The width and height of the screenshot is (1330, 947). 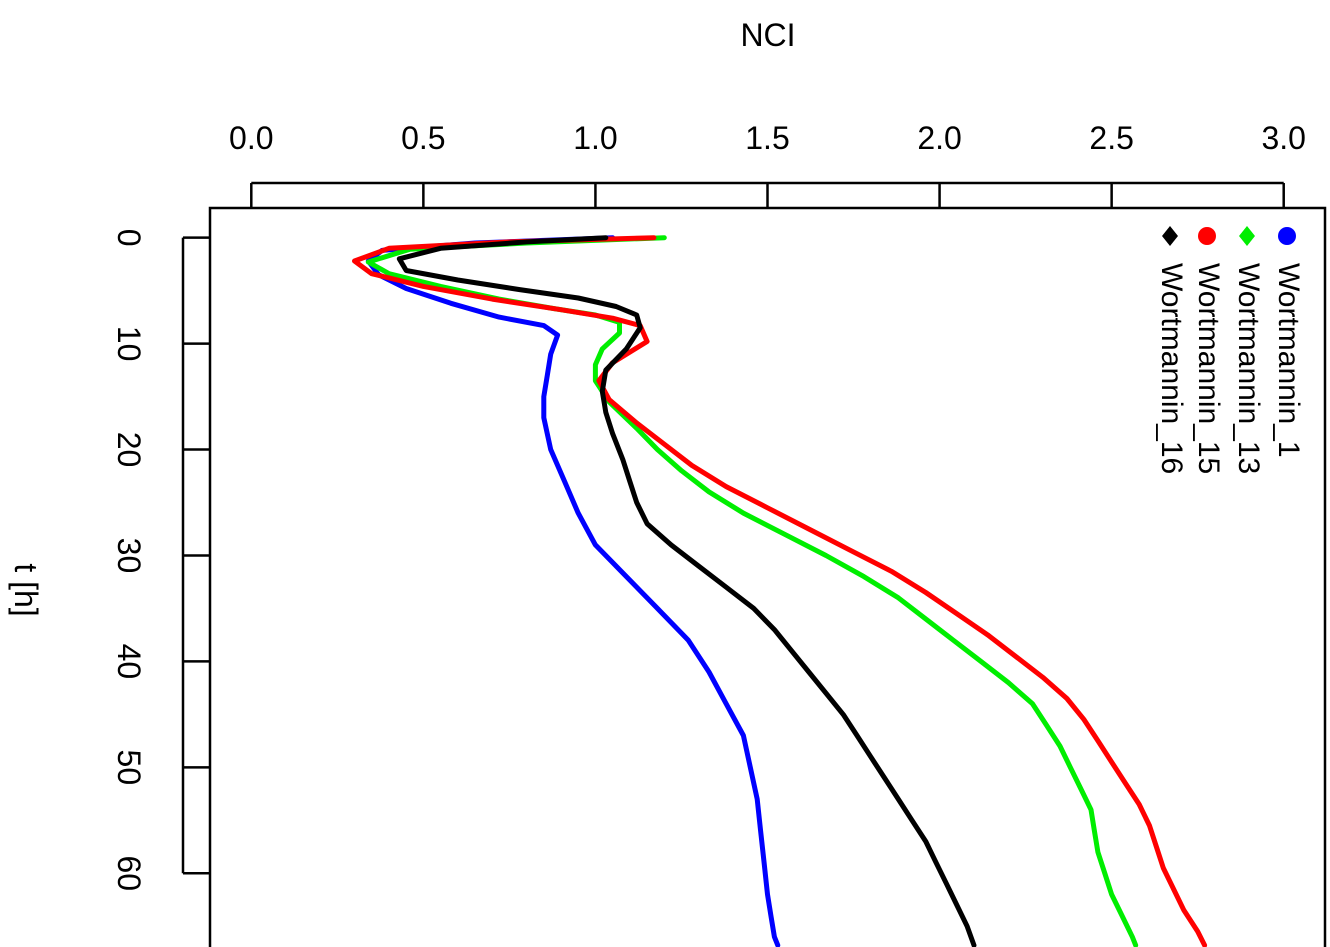 I want to click on x-tick-label: 0.5, so click(x=423, y=138).